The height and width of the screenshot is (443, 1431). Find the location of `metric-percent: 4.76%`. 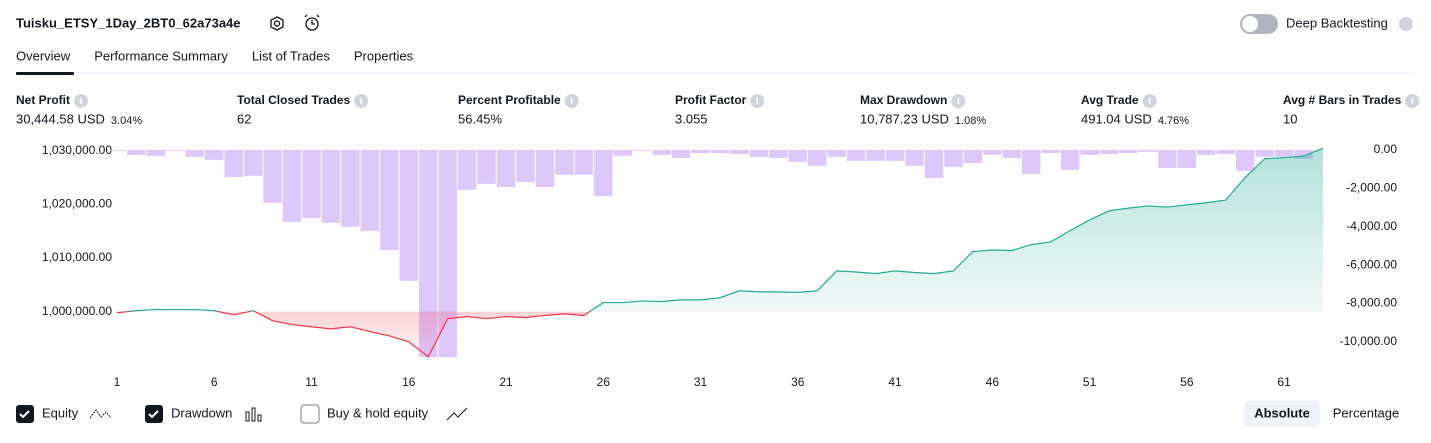

metric-percent: 4.76% is located at coordinates (1173, 121).